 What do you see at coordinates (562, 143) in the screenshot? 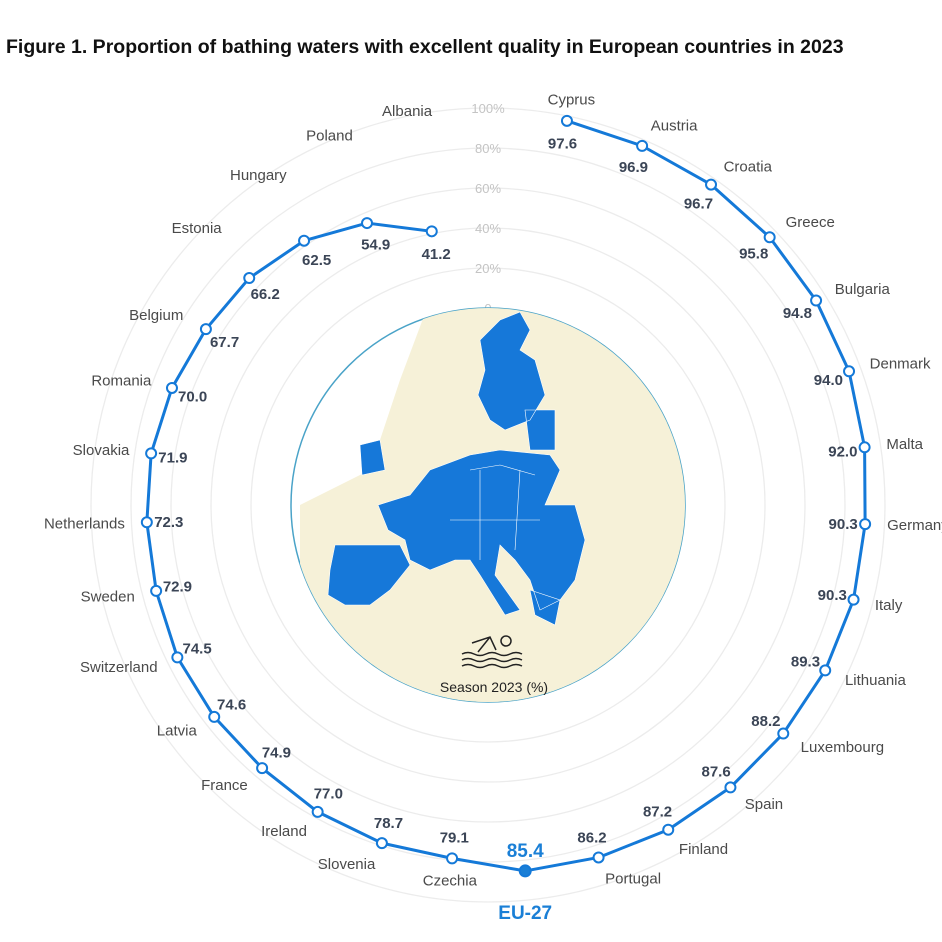
I see `value-label: 97.6` at bounding box center [562, 143].